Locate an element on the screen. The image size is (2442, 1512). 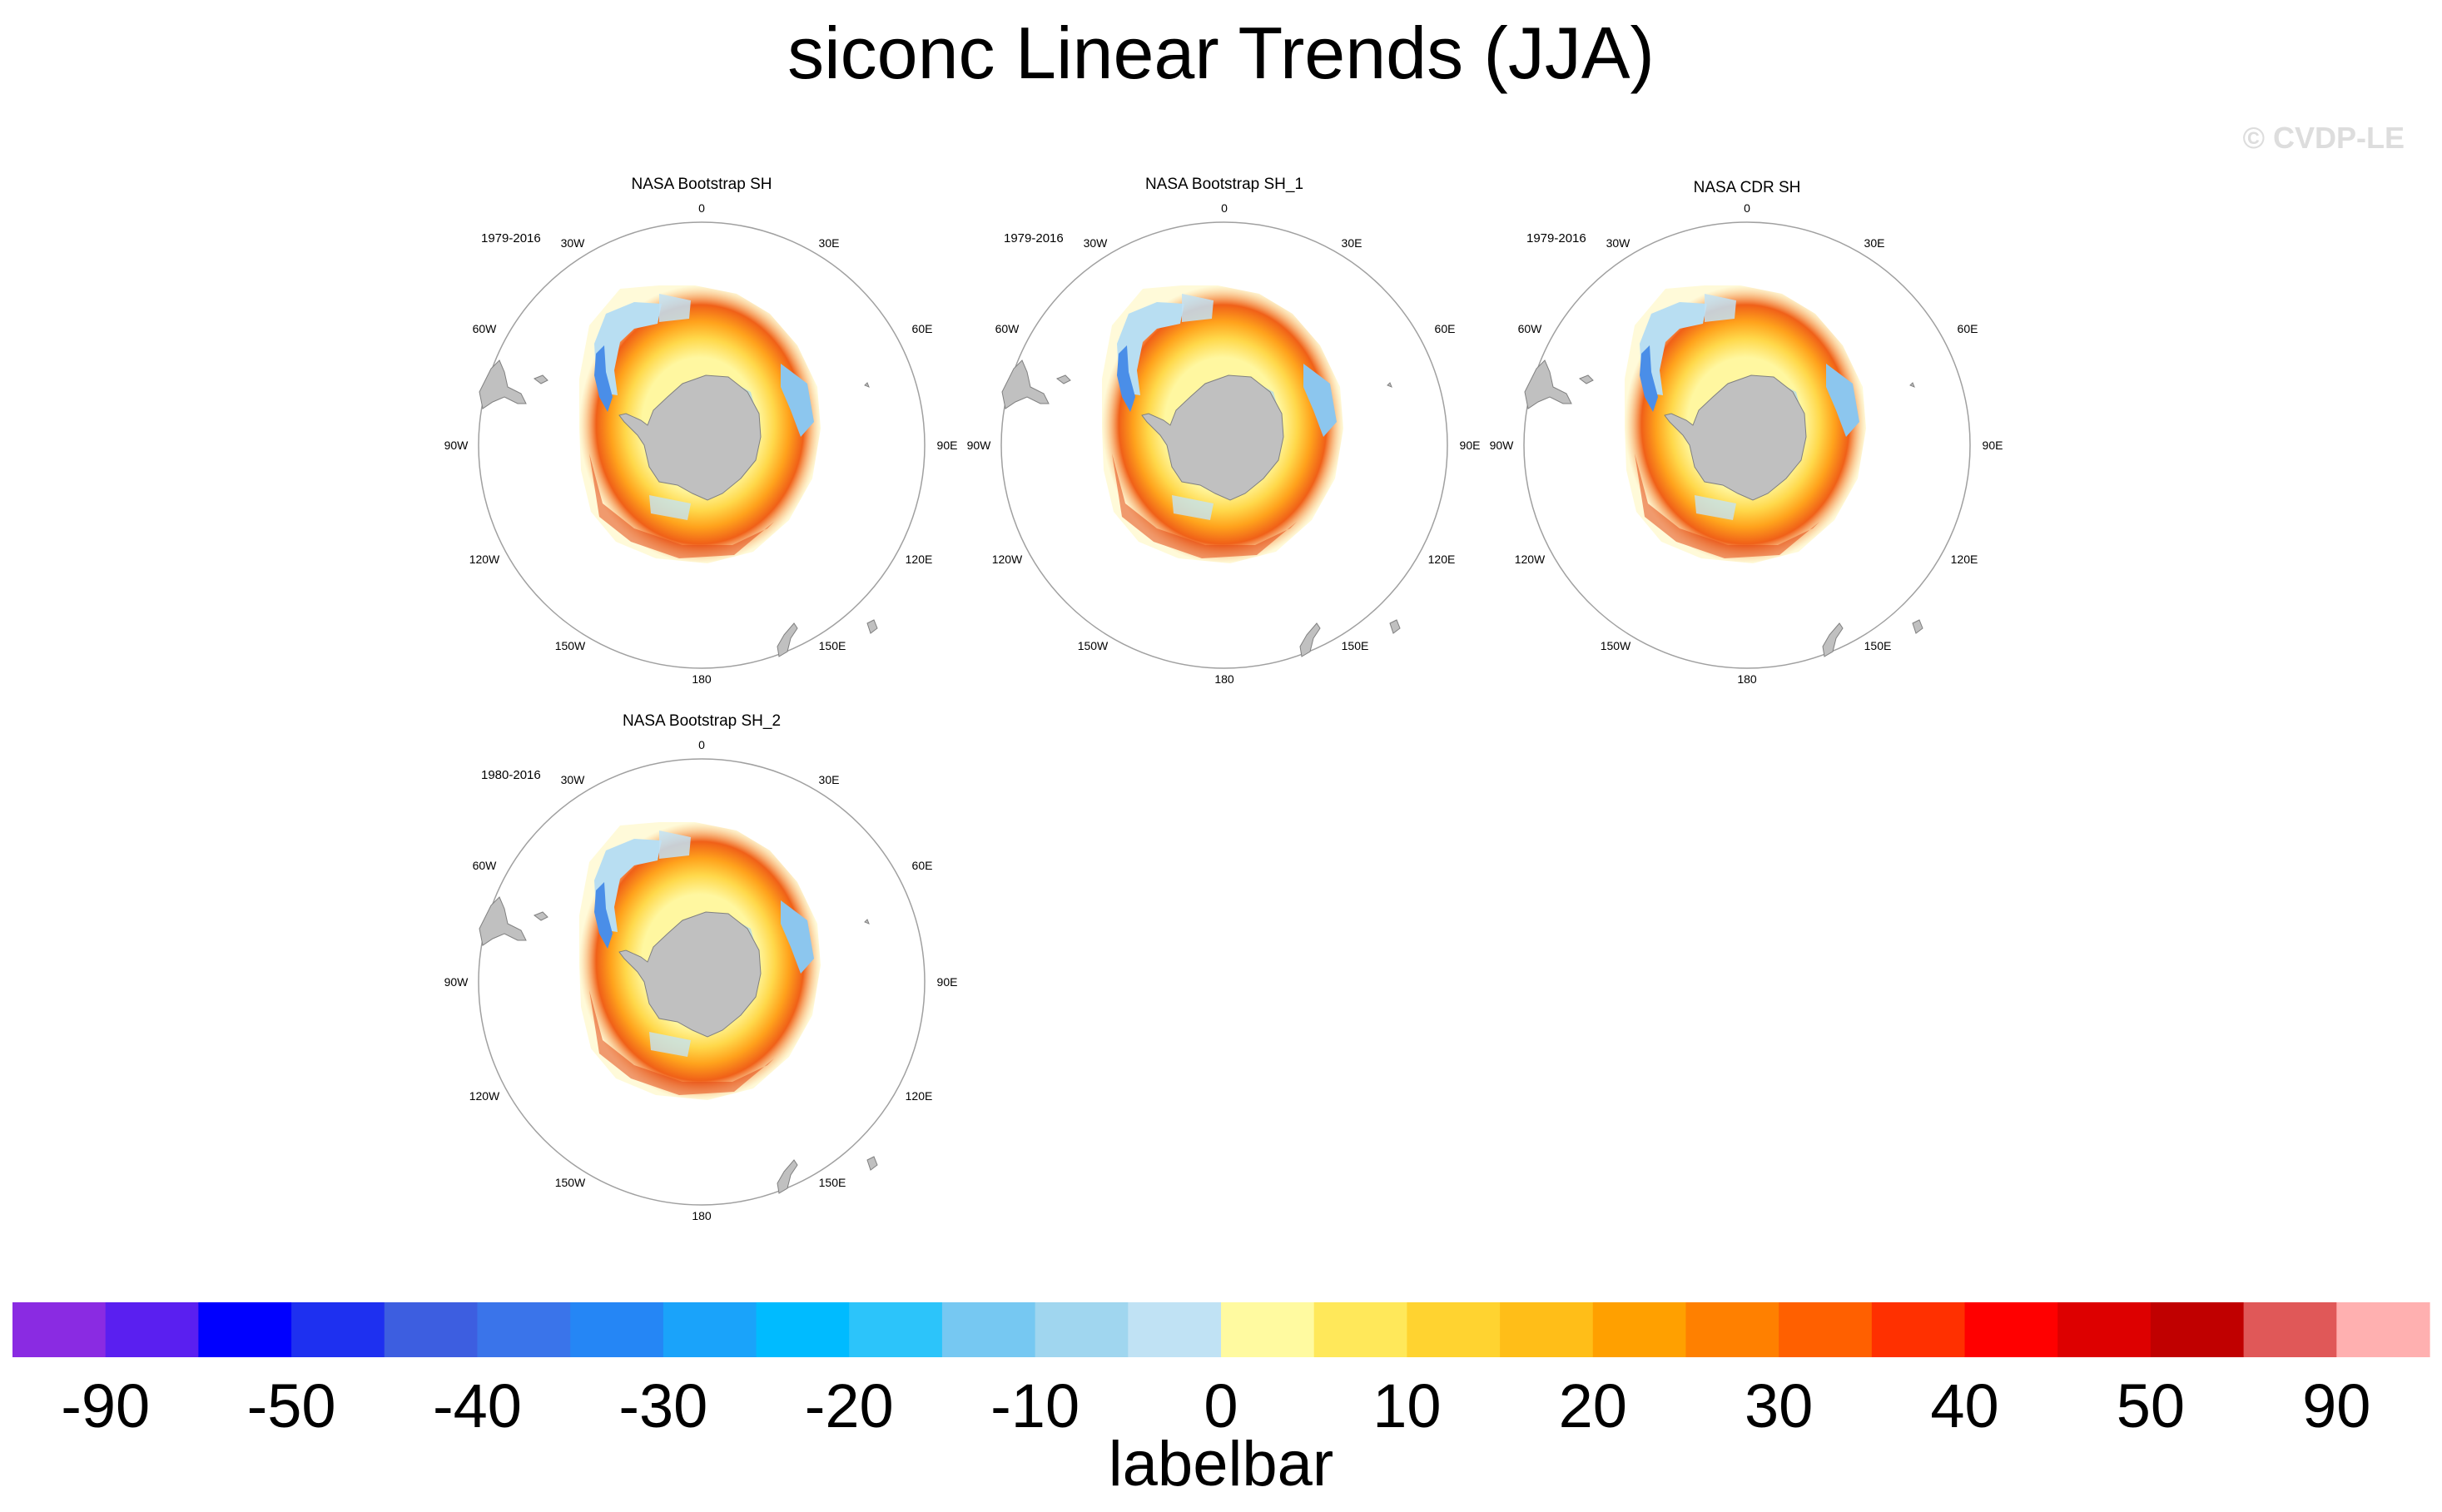
labelbar-tick-label: -50 is located at coordinates (291, 1405).